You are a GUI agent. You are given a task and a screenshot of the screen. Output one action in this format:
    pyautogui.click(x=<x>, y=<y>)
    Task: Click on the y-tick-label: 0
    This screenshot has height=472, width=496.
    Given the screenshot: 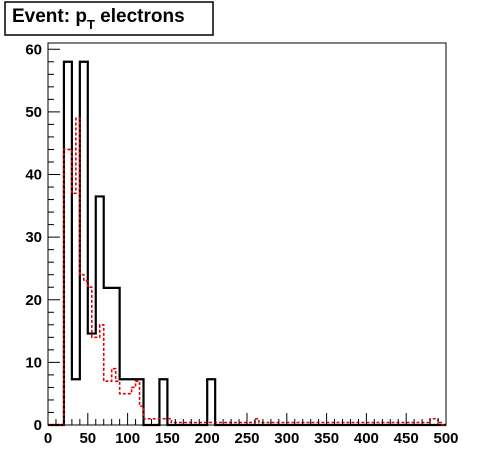 What is the action you would take?
    pyautogui.click(x=38, y=425)
    